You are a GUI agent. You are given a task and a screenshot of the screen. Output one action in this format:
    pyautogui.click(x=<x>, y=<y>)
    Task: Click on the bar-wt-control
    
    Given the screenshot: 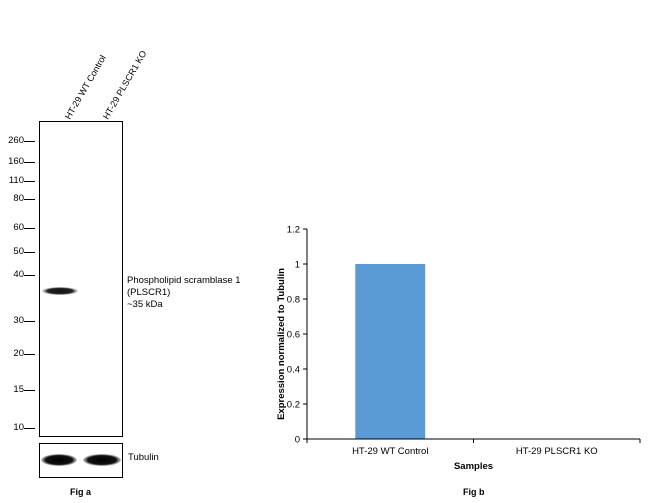 What is the action you would take?
    pyautogui.click(x=390, y=351)
    